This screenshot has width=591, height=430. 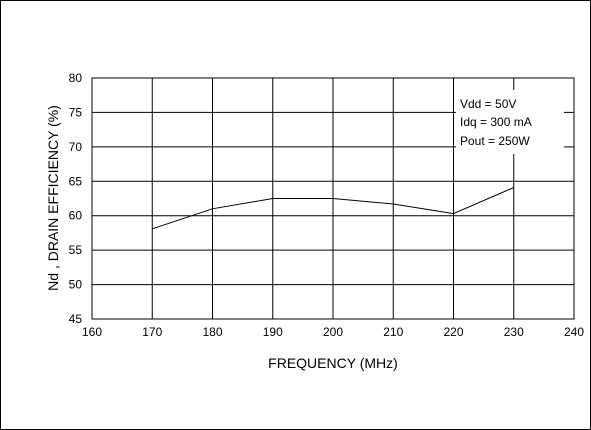 I want to click on x-tick-label: 180, so click(x=212, y=332).